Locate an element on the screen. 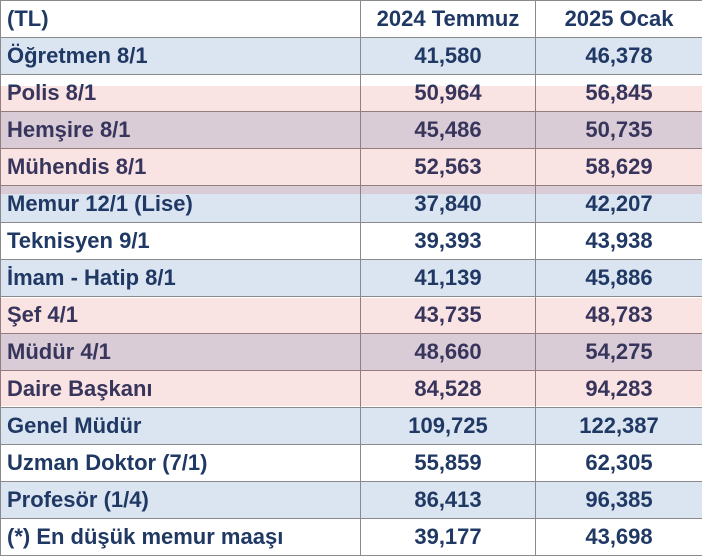  table-row: Memur 12/1 (Lise) 37,840 42,207 is located at coordinates (351, 204).